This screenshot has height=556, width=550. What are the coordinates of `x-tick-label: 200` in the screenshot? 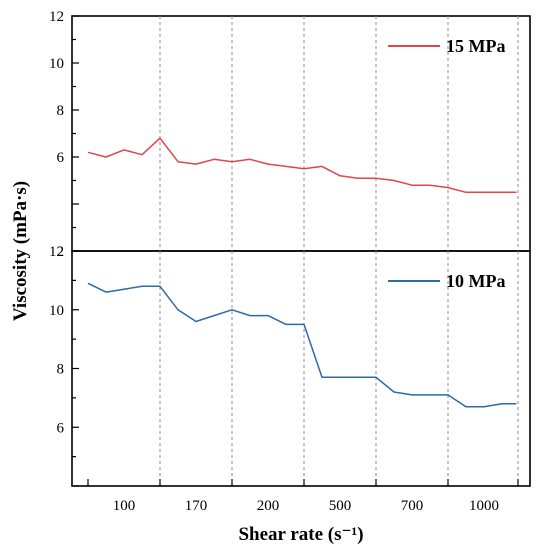 It's located at (268, 506).